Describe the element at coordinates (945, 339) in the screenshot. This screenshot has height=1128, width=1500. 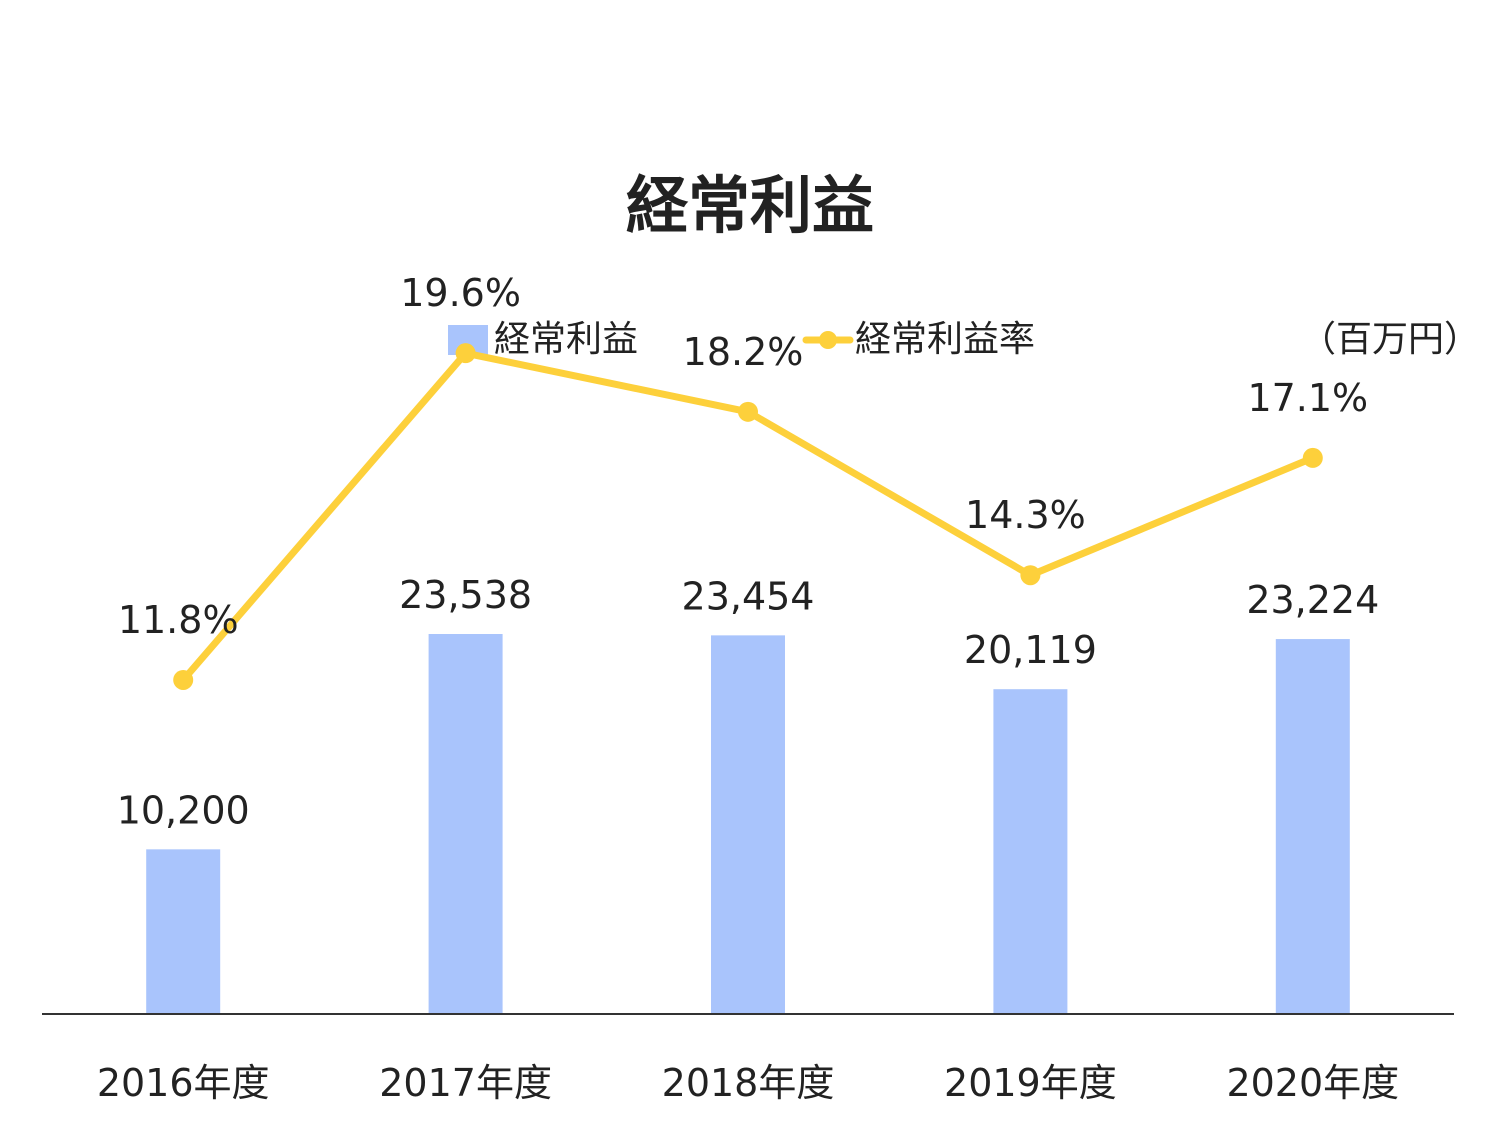
I see `legend-label-line: 経常利益率` at that location.